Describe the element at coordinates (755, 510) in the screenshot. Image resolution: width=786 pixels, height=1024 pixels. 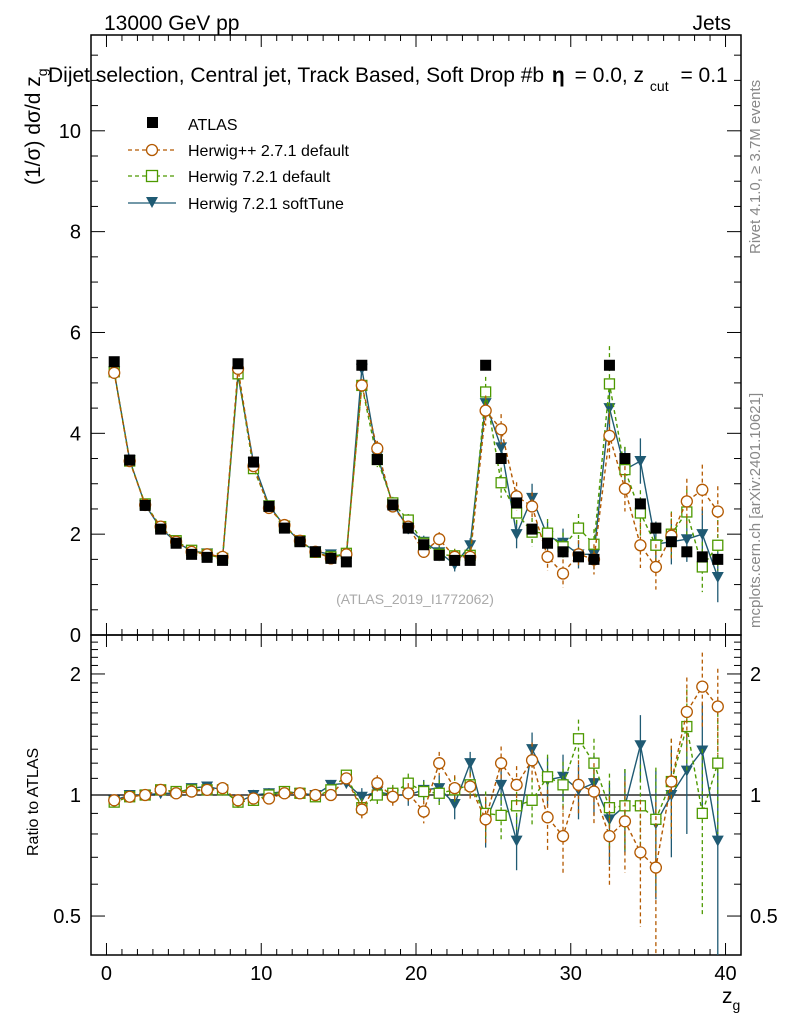
I see `mcplots-label: mcplots.cern.ch [arXiv:2401.10621]` at that location.